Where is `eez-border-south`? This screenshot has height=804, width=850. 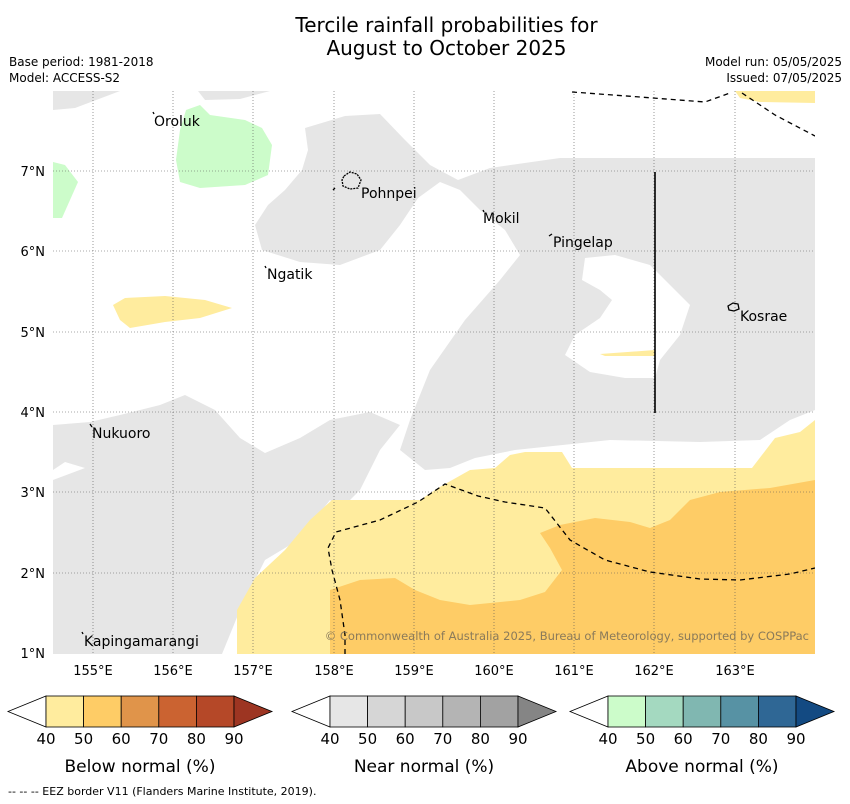 eez-border-south is located at coordinates (571, 568).